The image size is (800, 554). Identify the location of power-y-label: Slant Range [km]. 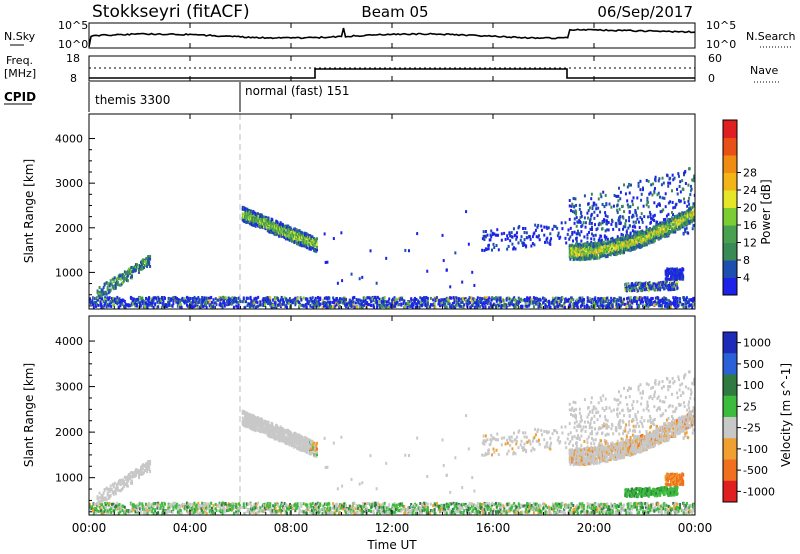
(29, 211).